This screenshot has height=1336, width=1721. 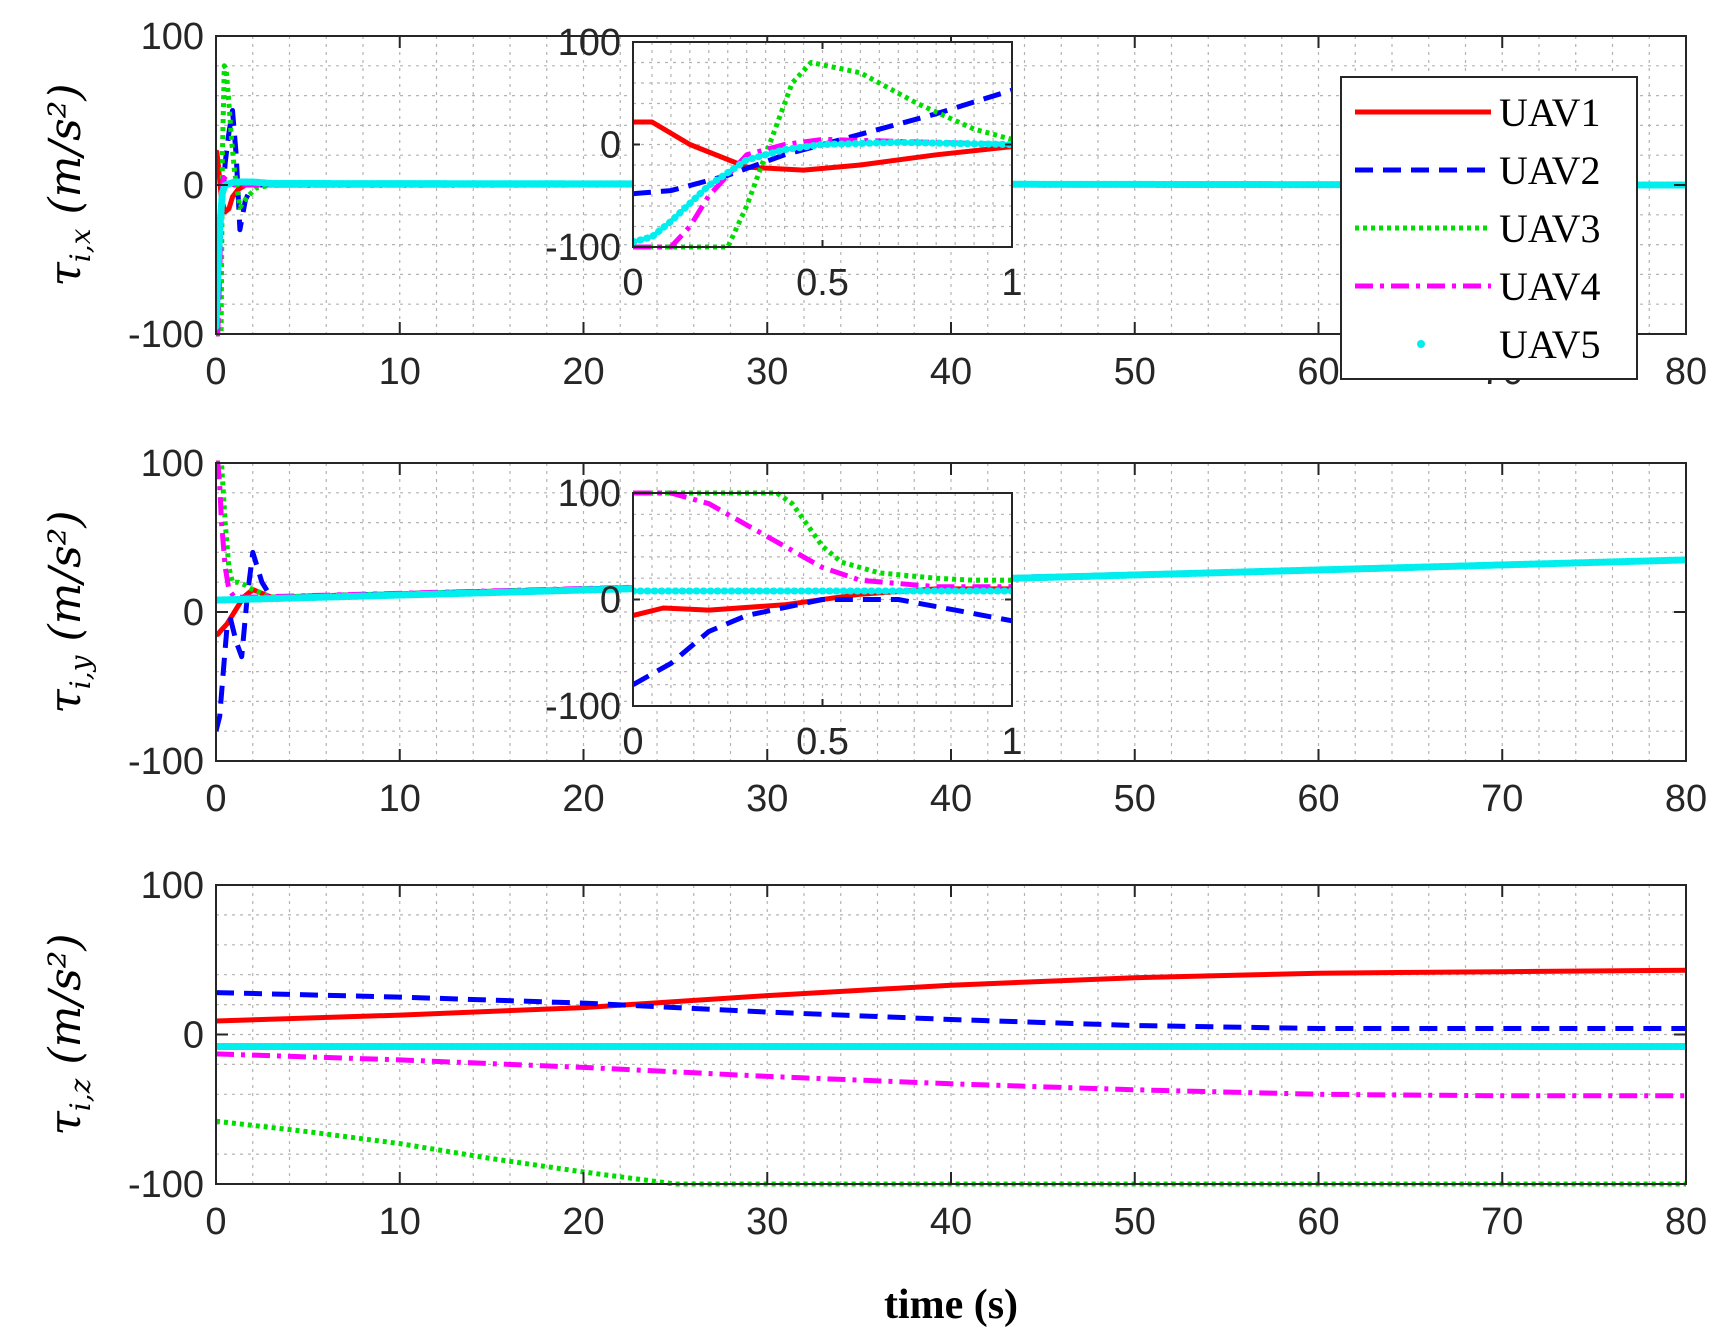 What do you see at coordinates (1550, 170) in the screenshot?
I see `legend-label: UAV2` at bounding box center [1550, 170].